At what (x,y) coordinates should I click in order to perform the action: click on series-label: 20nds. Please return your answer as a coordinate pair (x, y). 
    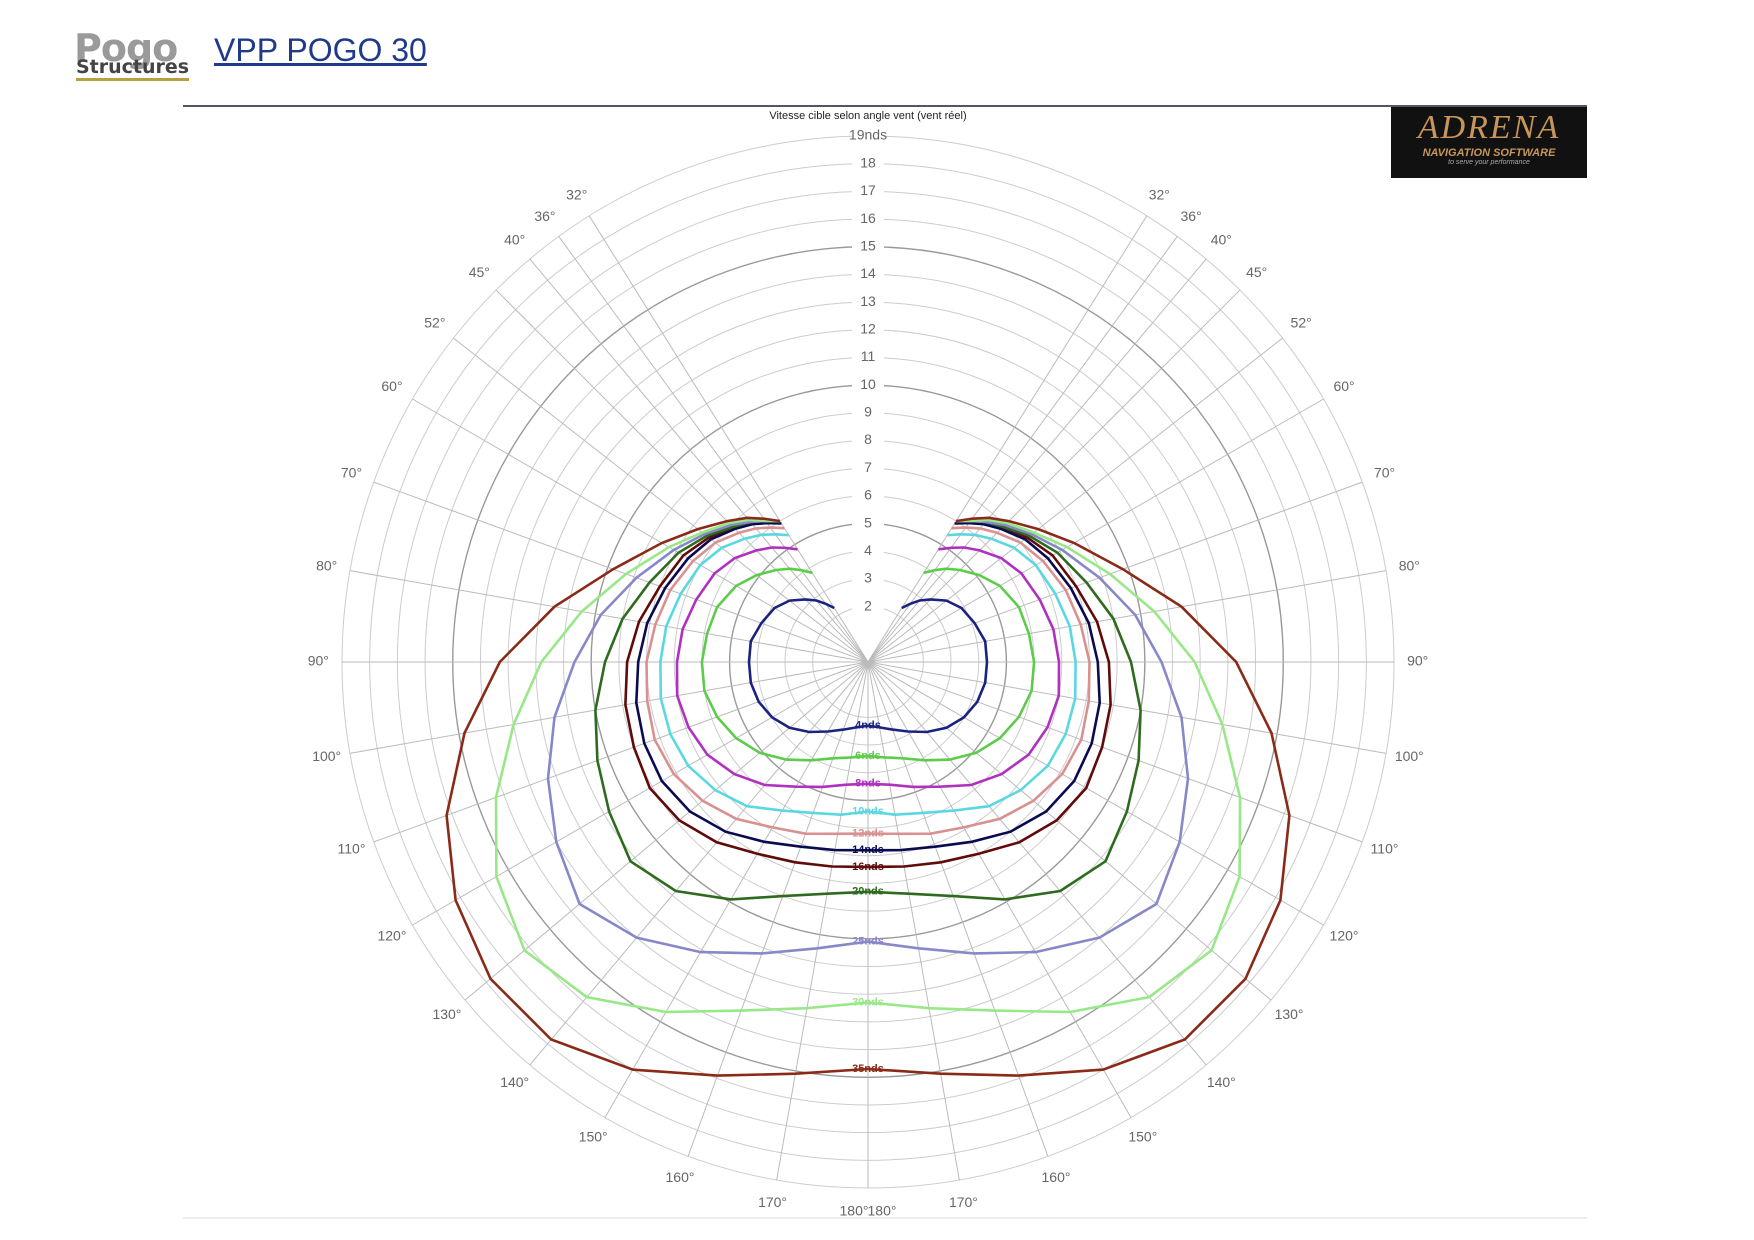
    Looking at the image, I should click on (868, 892).